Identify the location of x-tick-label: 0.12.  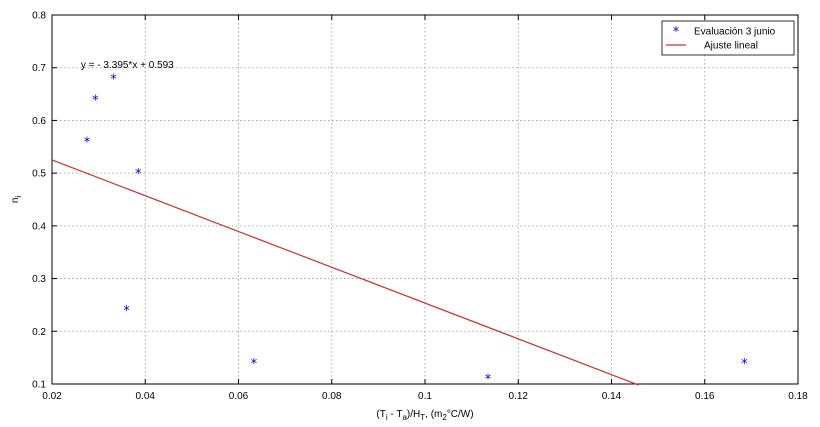
(519, 396).